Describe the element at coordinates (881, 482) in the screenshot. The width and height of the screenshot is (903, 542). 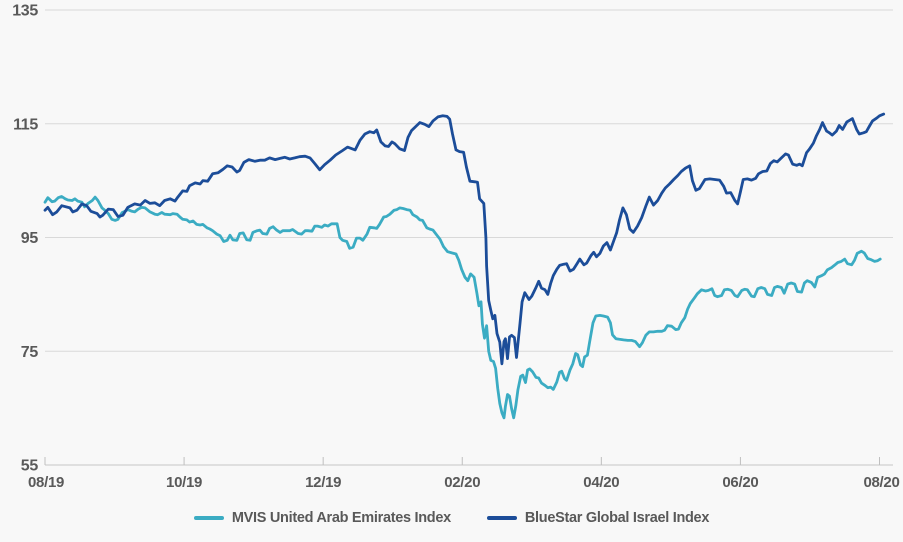
I see `x-axis-label-08/20: 08/20` at that location.